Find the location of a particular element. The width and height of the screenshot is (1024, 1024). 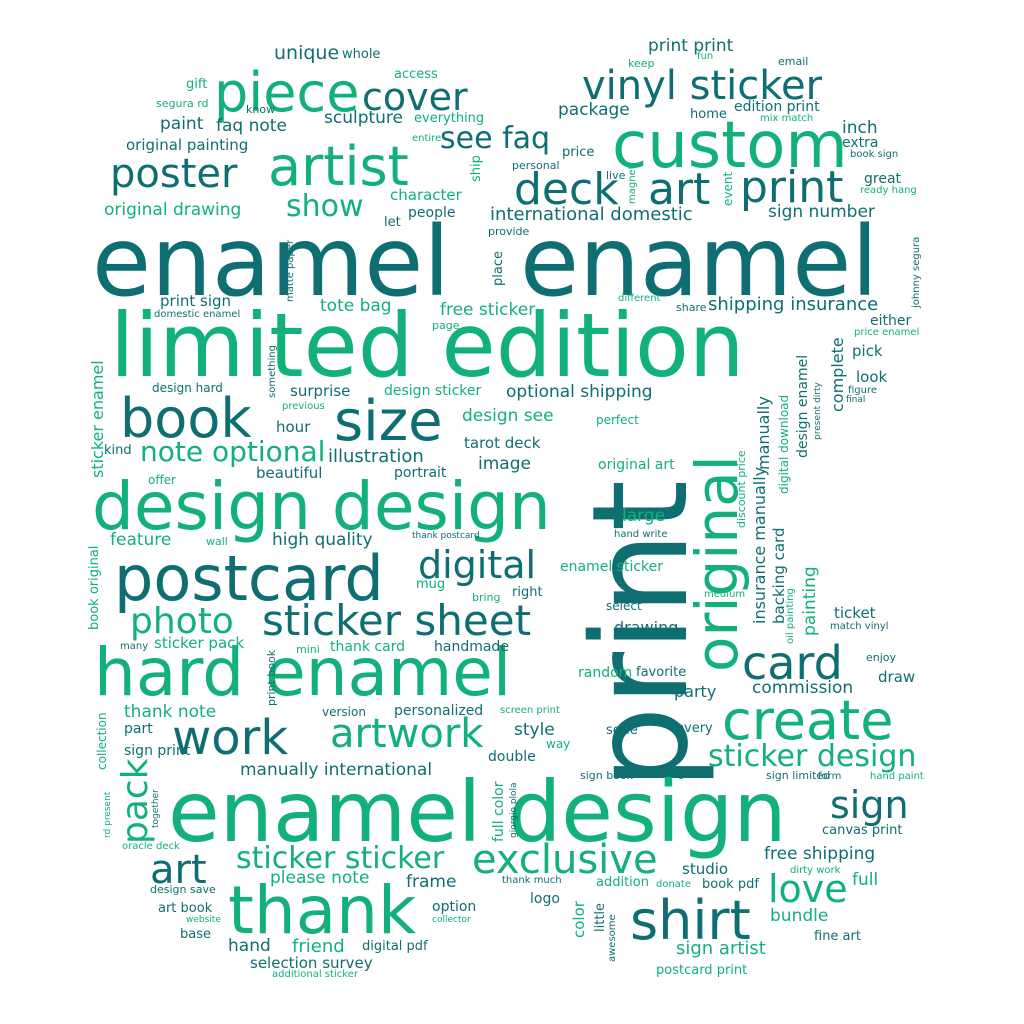

word-character: character is located at coordinates (426, 195).